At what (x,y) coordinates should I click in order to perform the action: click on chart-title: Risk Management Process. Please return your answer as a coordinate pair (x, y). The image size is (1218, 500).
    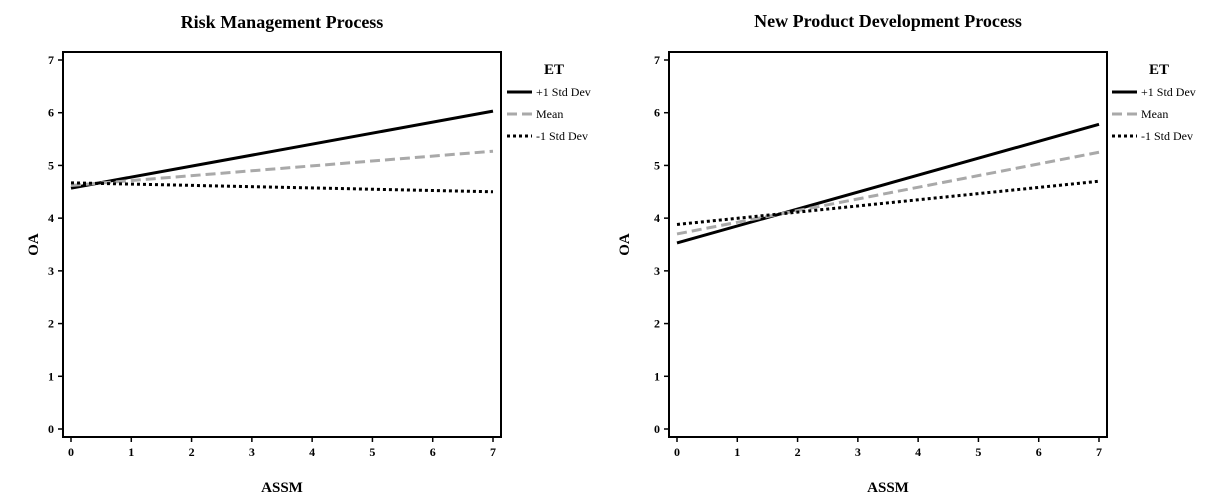
    Looking at the image, I should click on (282, 22).